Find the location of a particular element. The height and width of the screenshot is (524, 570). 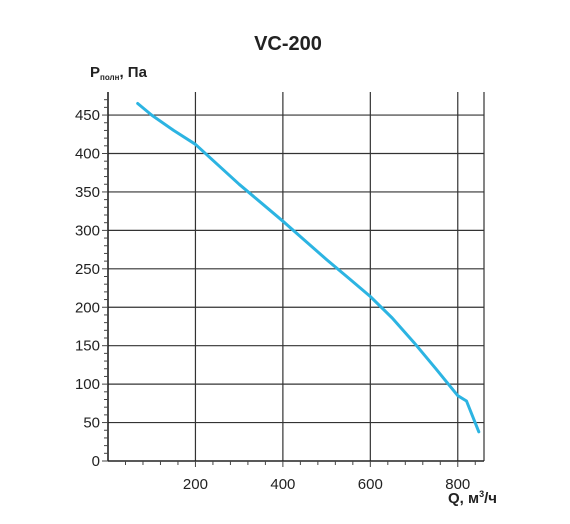

y-axis-label: Pполн, Па is located at coordinates (119, 73).